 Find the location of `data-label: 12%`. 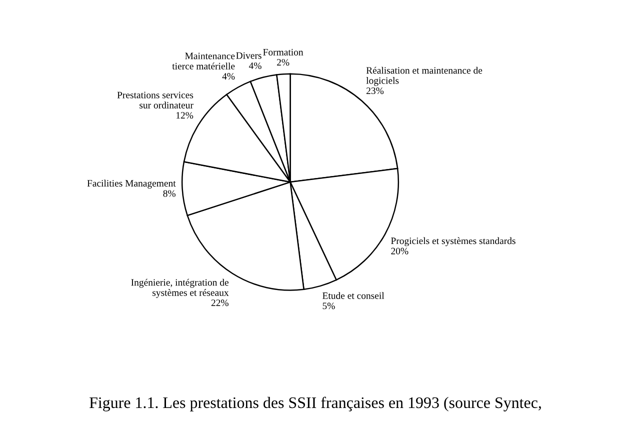

data-label: 12% is located at coordinates (185, 115).